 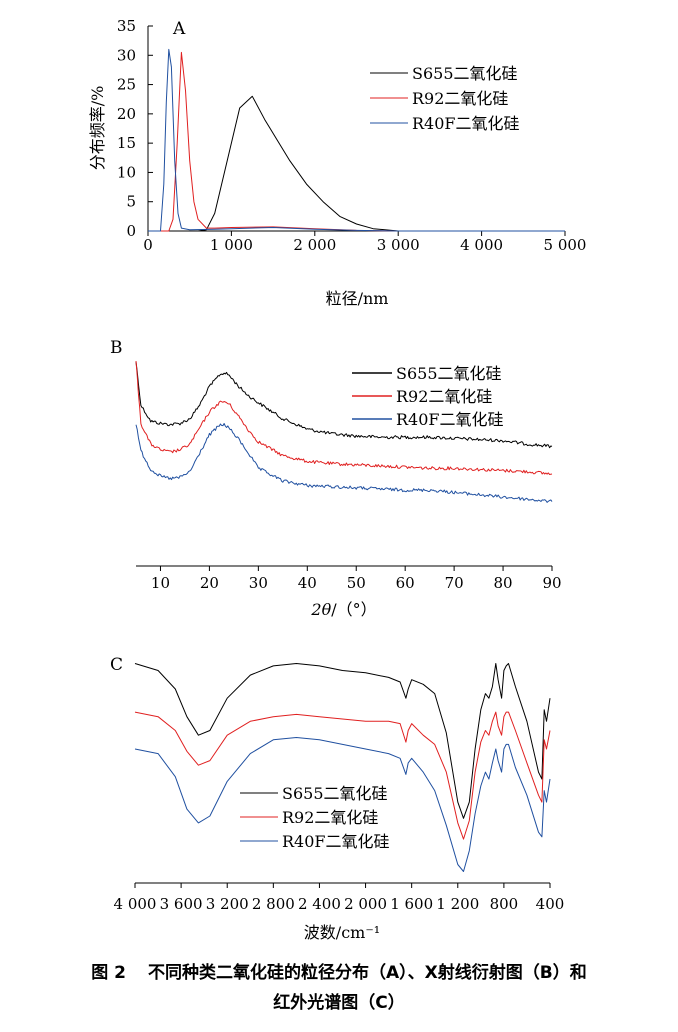 What do you see at coordinates (273, 904) in the screenshot?
I see `x-tick-label: 2 800` at bounding box center [273, 904].